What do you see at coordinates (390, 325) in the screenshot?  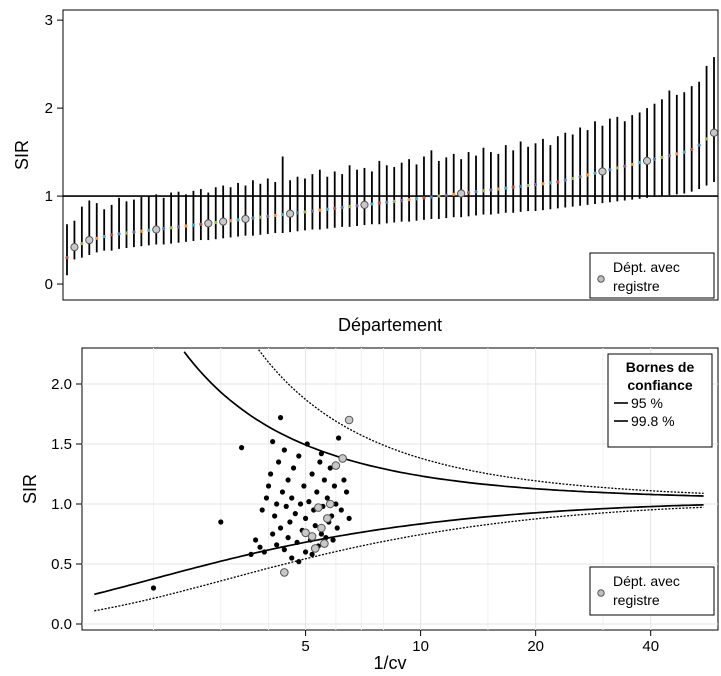 I see `caterpillar-x-axis-title: Département` at bounding box center [390, 325].